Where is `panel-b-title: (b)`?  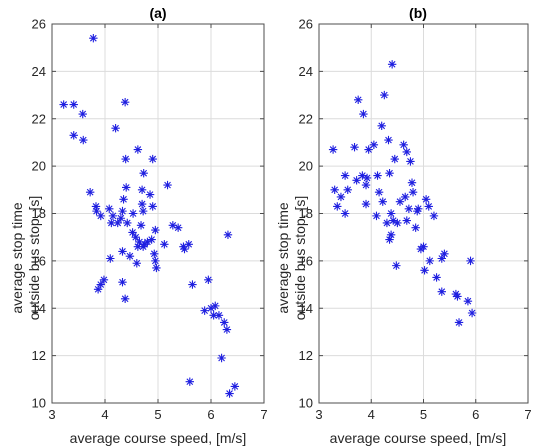
panel-b-title: (b) is located at coordinates (418, 13).